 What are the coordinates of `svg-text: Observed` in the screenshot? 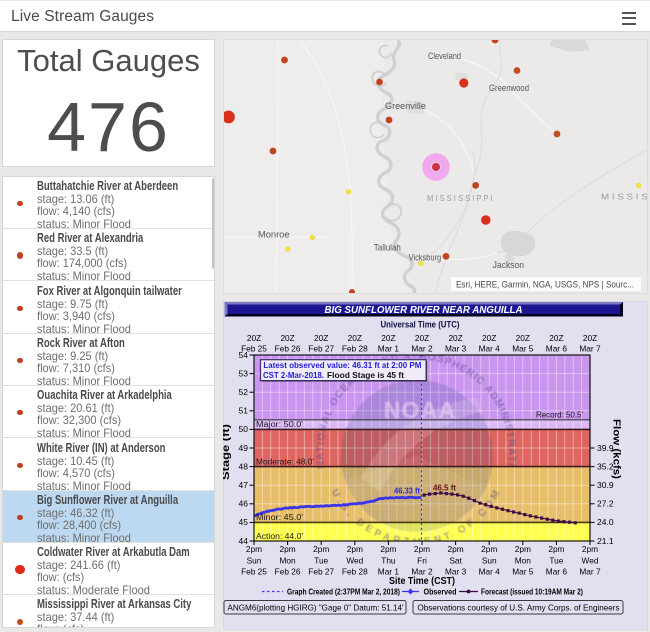 It's located at (440, 592).